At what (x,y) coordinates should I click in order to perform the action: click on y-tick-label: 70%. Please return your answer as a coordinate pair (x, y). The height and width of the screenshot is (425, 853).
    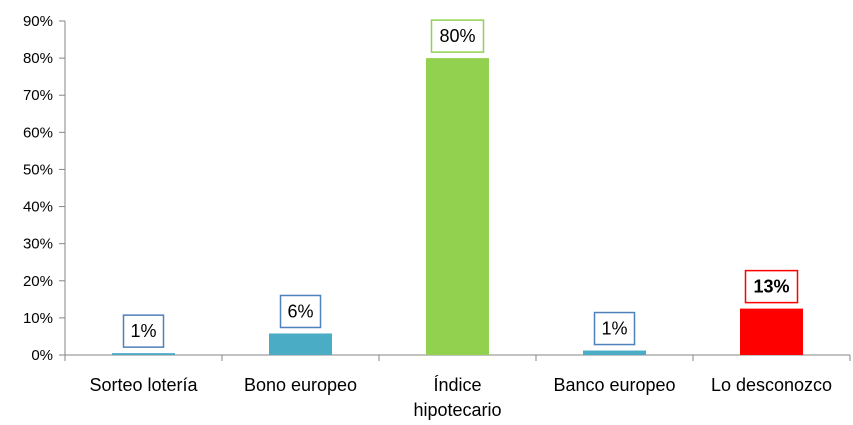
    Looking at the image, I should click on (38, 95).